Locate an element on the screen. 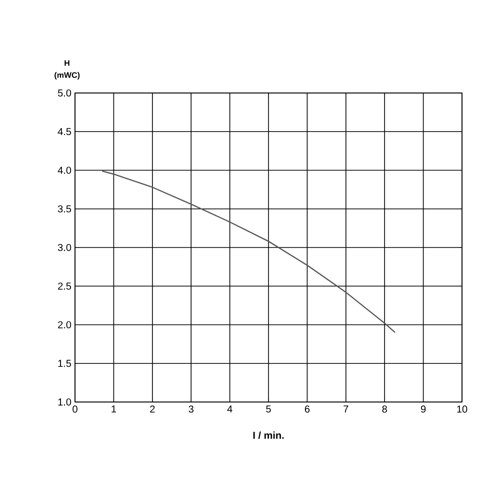 The image size is (500, 500). y-tick-label: 4.0 is located at coordinates (65, 170).